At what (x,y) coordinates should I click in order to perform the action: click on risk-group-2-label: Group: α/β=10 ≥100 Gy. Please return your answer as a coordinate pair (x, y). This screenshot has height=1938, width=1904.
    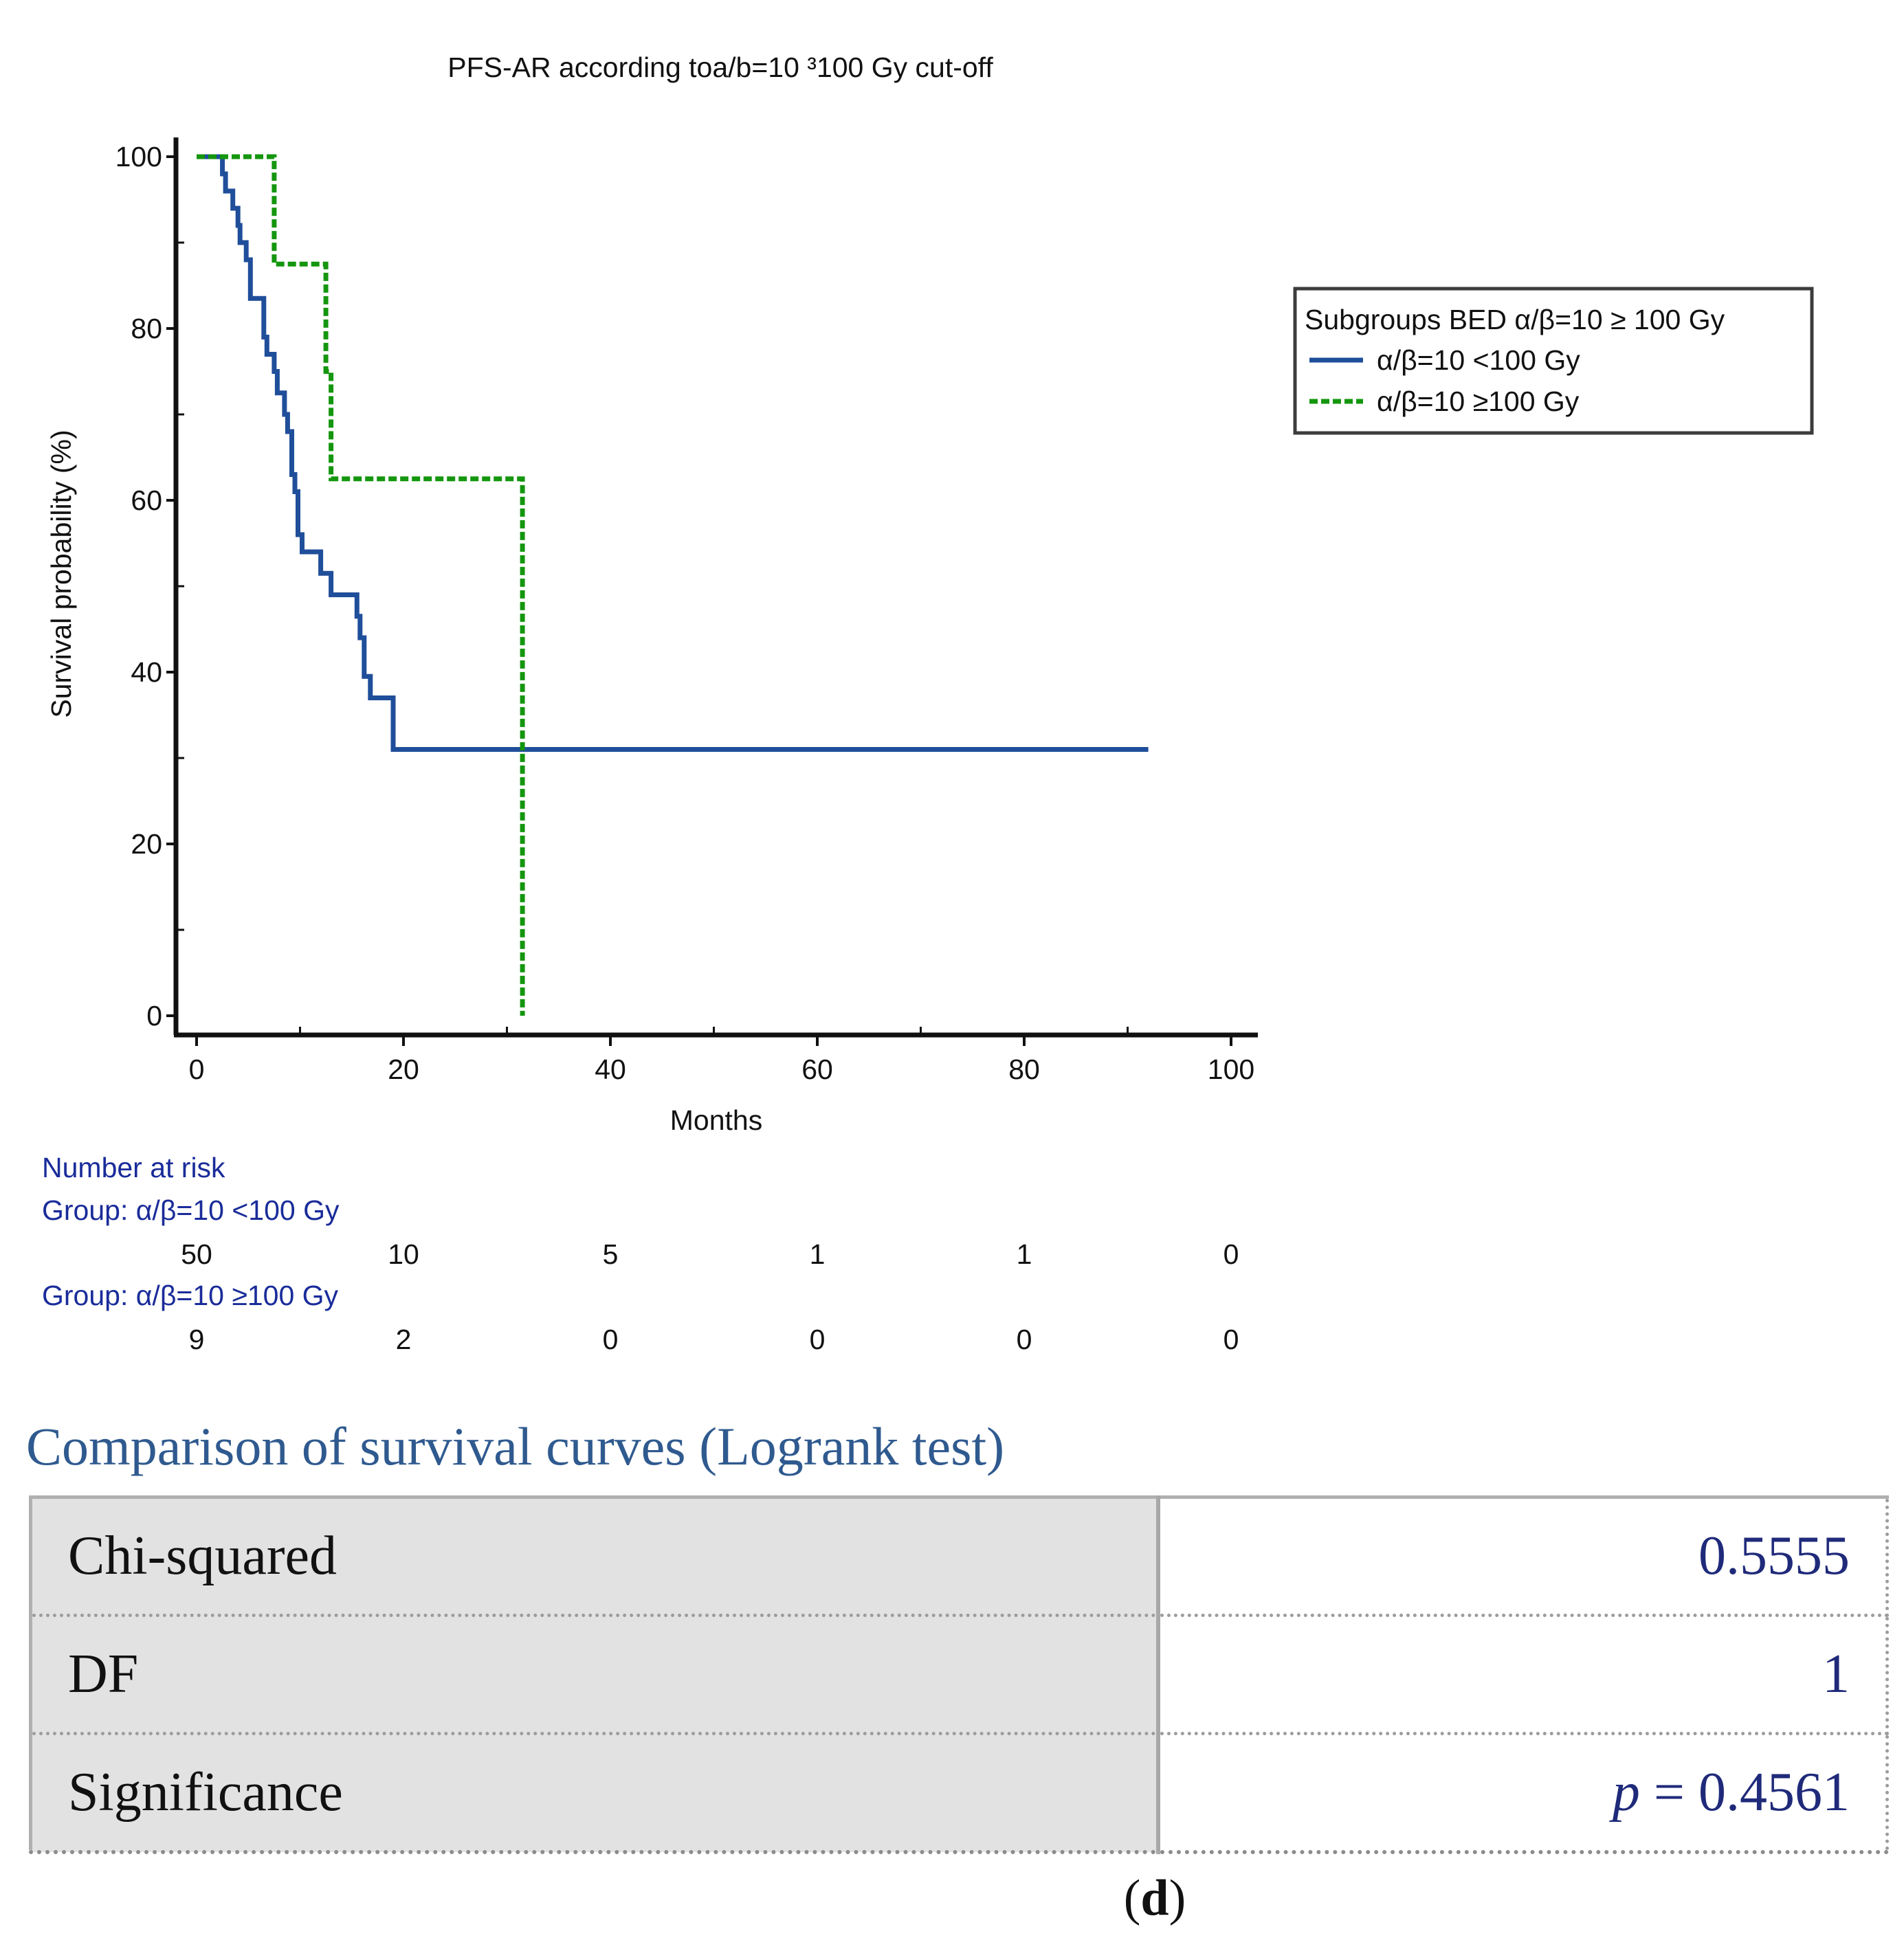
    Looking at the image, I should click on (190, 1295).